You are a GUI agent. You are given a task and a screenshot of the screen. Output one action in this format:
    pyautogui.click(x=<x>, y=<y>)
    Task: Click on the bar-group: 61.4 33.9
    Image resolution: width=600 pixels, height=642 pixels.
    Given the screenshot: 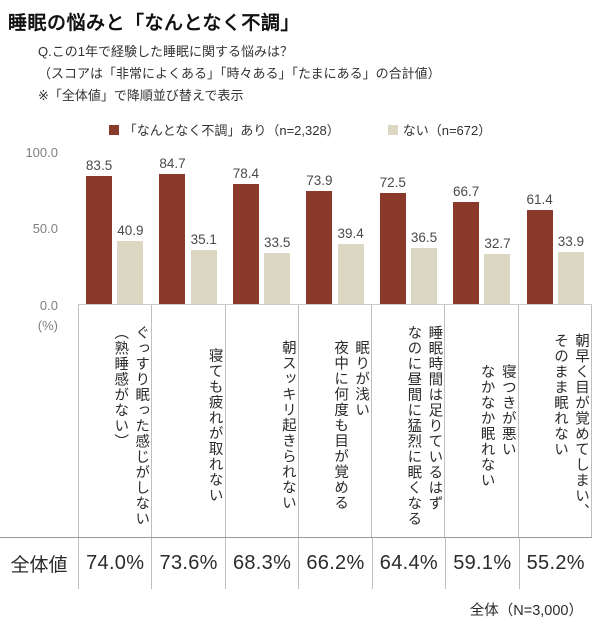 What is the action you would take?
    pyautogui.click(x=555, y=228)
    